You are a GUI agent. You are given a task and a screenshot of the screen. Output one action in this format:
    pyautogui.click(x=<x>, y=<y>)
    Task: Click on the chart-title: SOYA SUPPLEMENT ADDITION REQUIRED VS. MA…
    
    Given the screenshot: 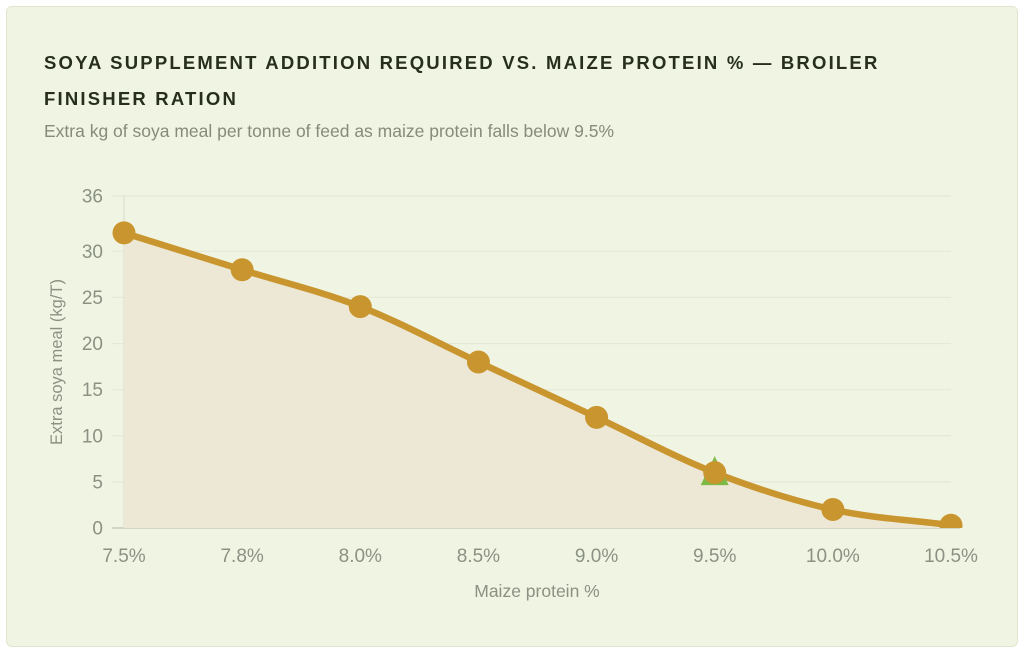 What is the action you would take?
    pyautogui.click(x=462, y=80)
    